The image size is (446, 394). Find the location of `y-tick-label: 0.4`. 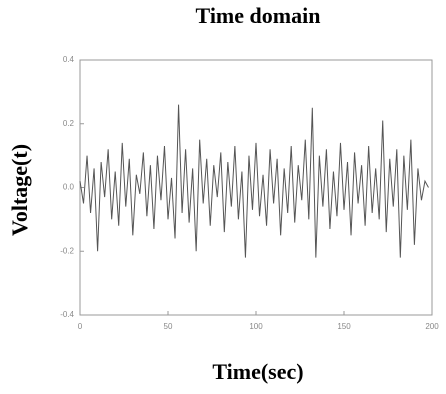

y-tick-label: 0.4 is located at coordinates (69, 59).